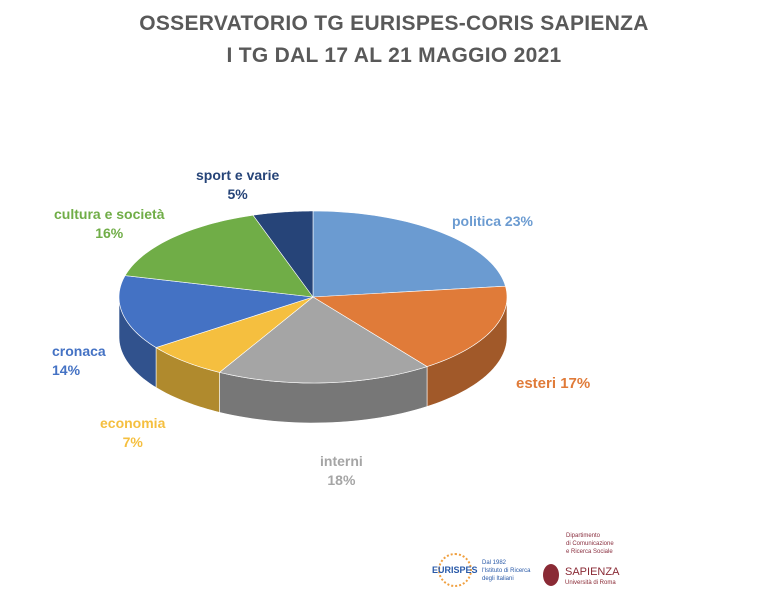 The width and height of the screenshot is (768, 599). What do you see at coordinates (79, 360) in the screenshot?
I see `label-cronaca: cronaca 14%` at bounding box center [79, 360].